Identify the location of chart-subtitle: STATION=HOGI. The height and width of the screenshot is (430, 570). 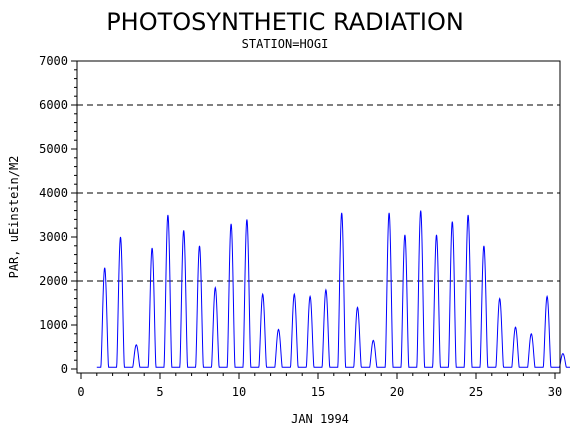
(285, 44).